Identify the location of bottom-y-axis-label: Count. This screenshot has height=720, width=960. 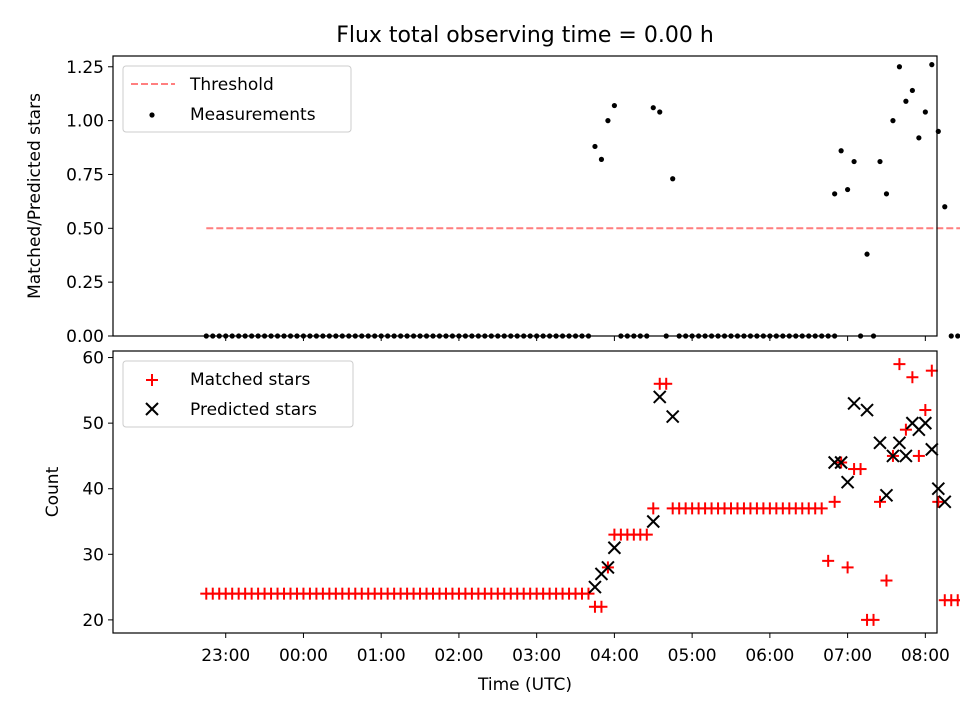
(53, 491).